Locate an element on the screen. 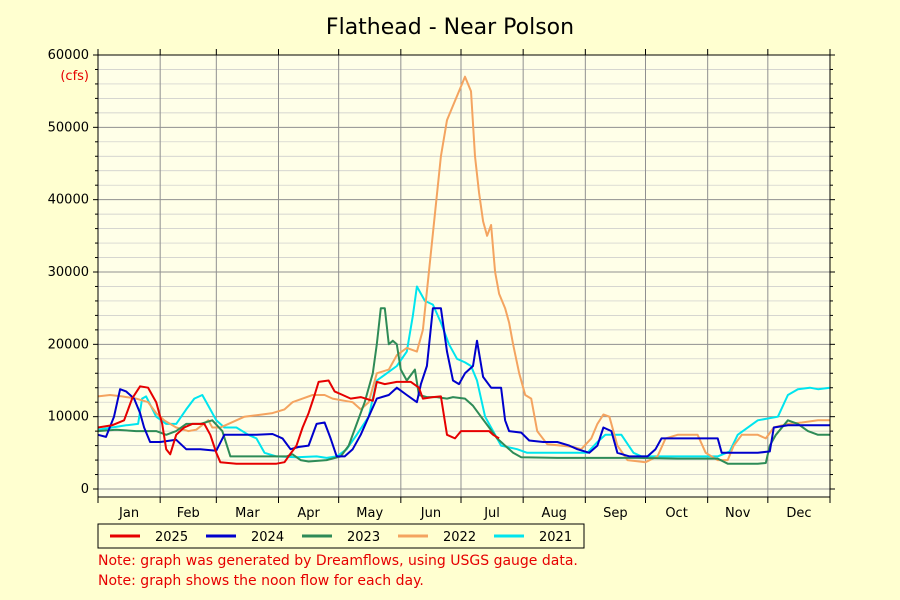  x-tick-label: Oct is located at coordinates (676, 513).